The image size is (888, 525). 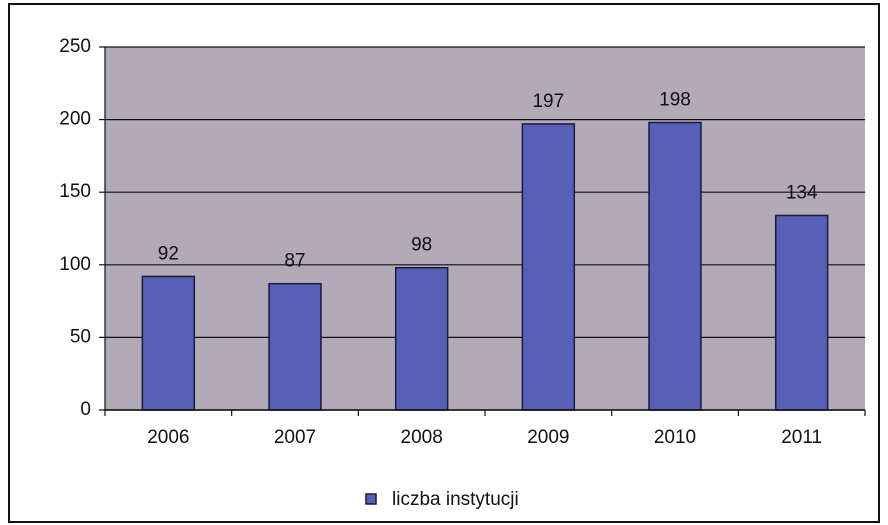 What do you see at coordinates (85, 409) in the screenshot?
I see `y-tick-label: 0` at bounding box center [85, 409].